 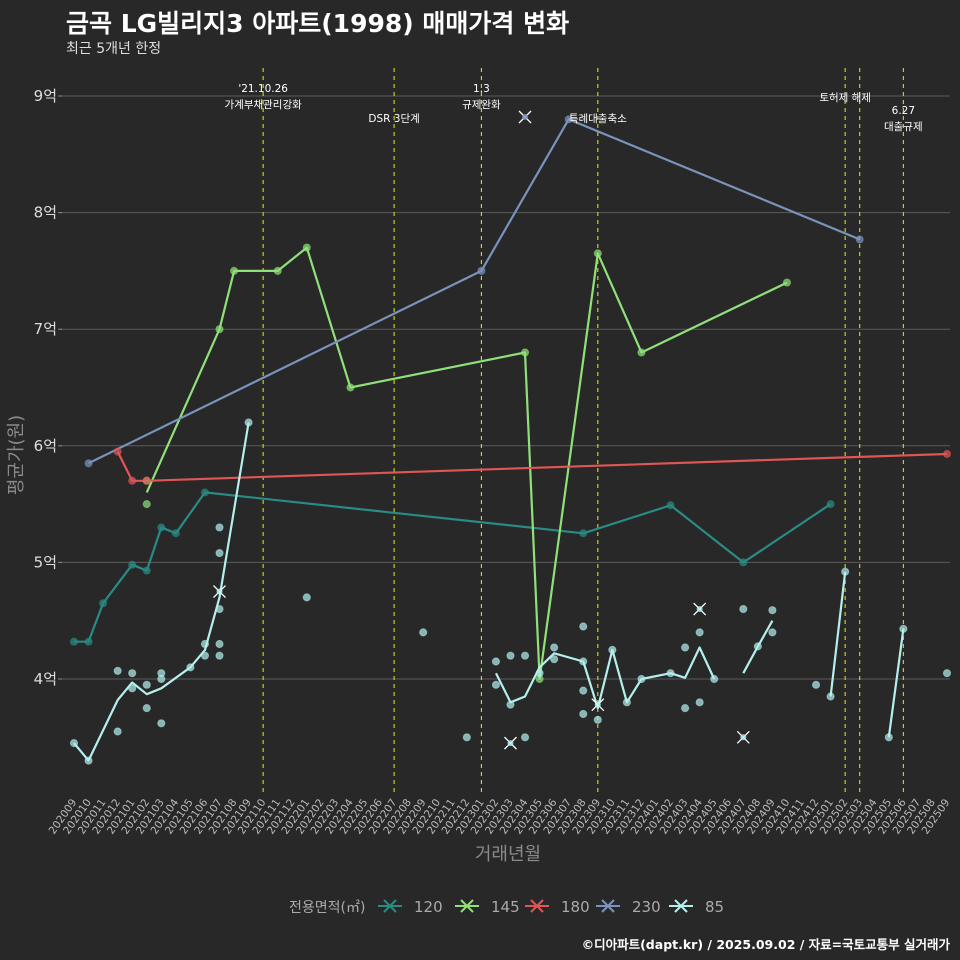 I want to click on policy-label: 규제완화, so click(x=481, y=104).